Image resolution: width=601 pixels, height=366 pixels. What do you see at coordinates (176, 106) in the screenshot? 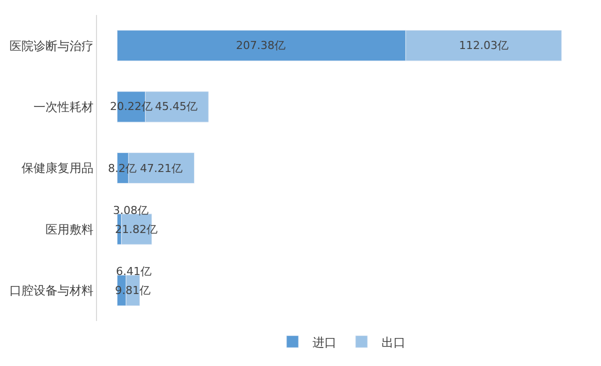
I see `data-label: 45.45亿` at bounding box center [176, 106].